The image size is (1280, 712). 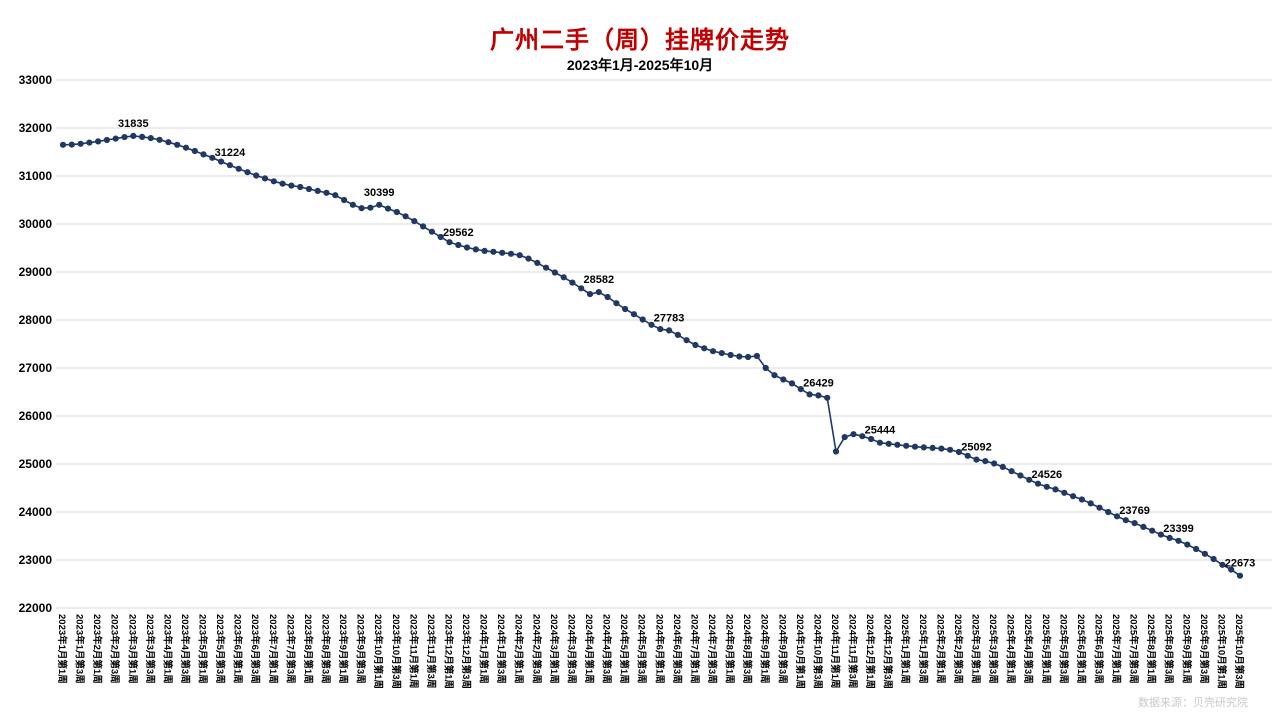 What do you see at coordinates (80, 649) in the screenshot?
I see `x-tick-label: 2023年1月第3周` at bounding box center [80, 649].